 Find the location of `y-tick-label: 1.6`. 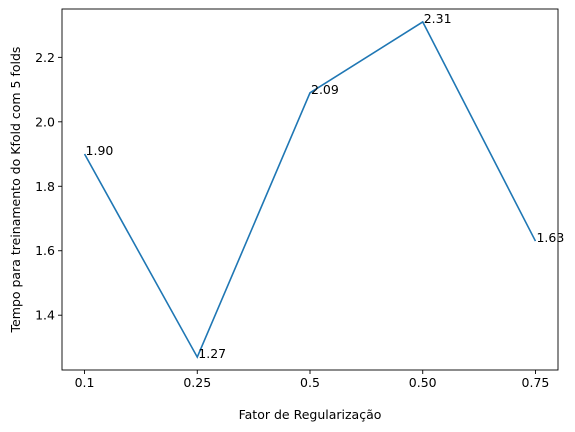

y-tick-label: 1.6 is located at coordinates (45, 250).